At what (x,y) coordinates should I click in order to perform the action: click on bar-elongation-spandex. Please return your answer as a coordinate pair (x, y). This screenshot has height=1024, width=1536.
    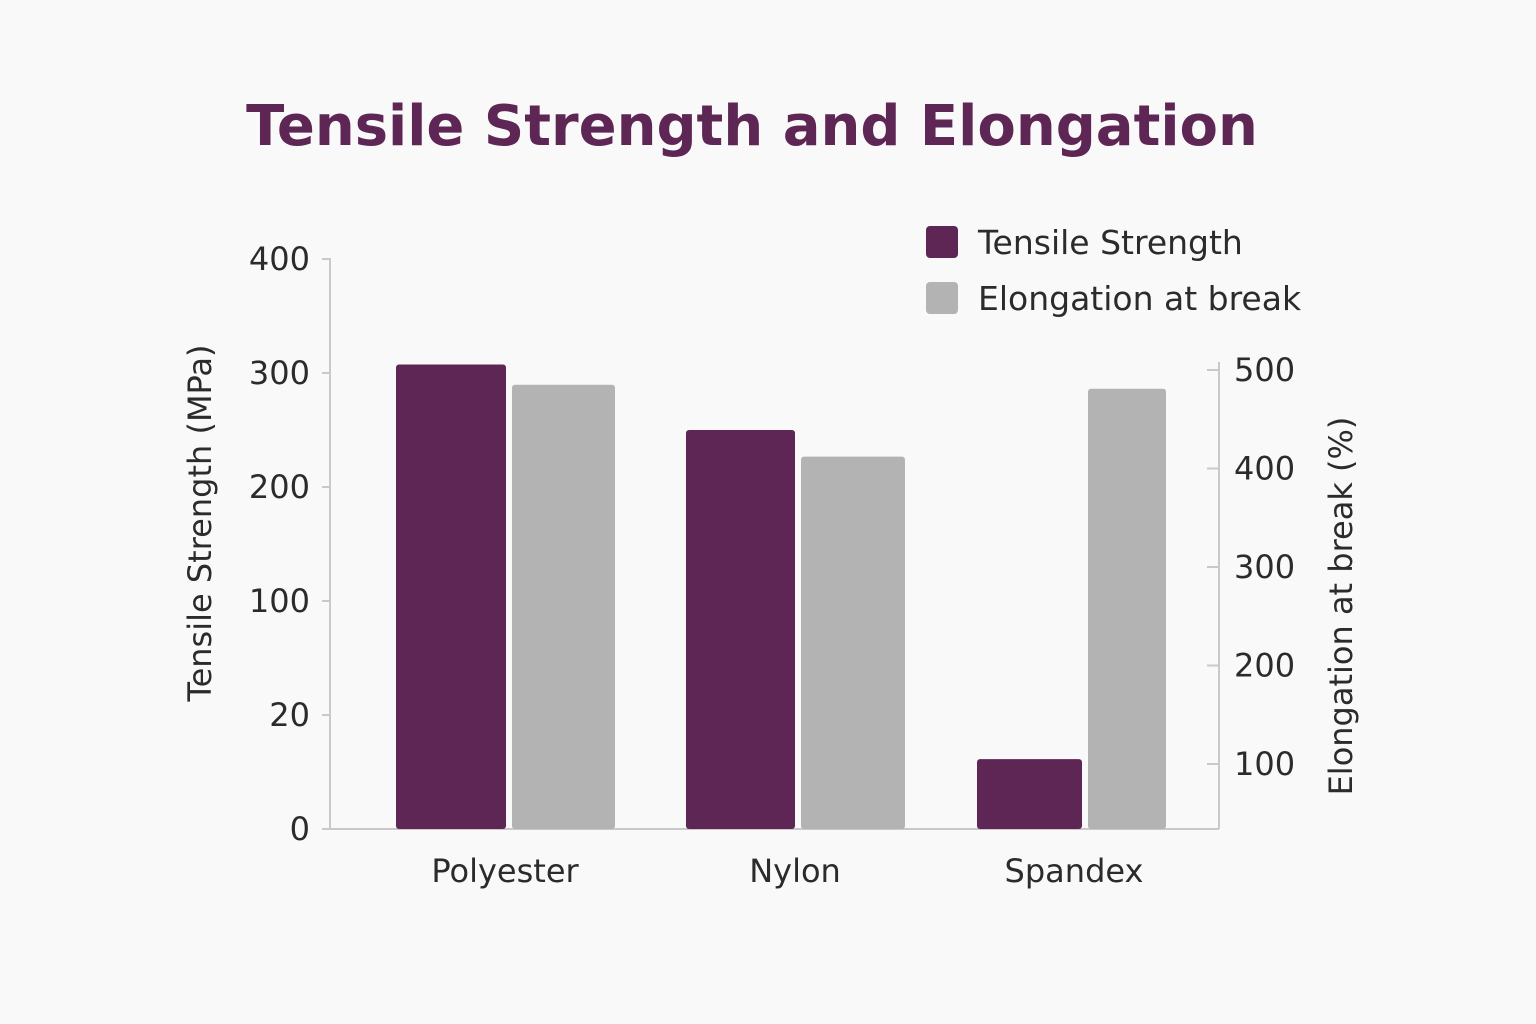
    Looking at the image, I should click on (1127, 608).